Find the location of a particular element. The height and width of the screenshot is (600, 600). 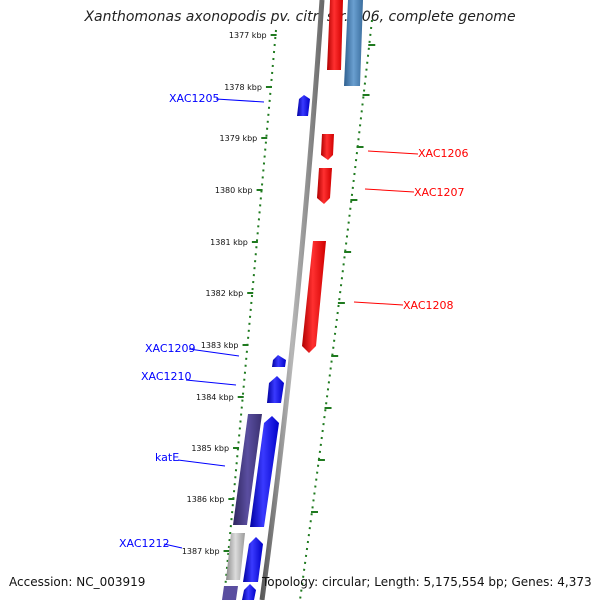

gene-arrow-xac1209 is located at coordinates (279, 361).